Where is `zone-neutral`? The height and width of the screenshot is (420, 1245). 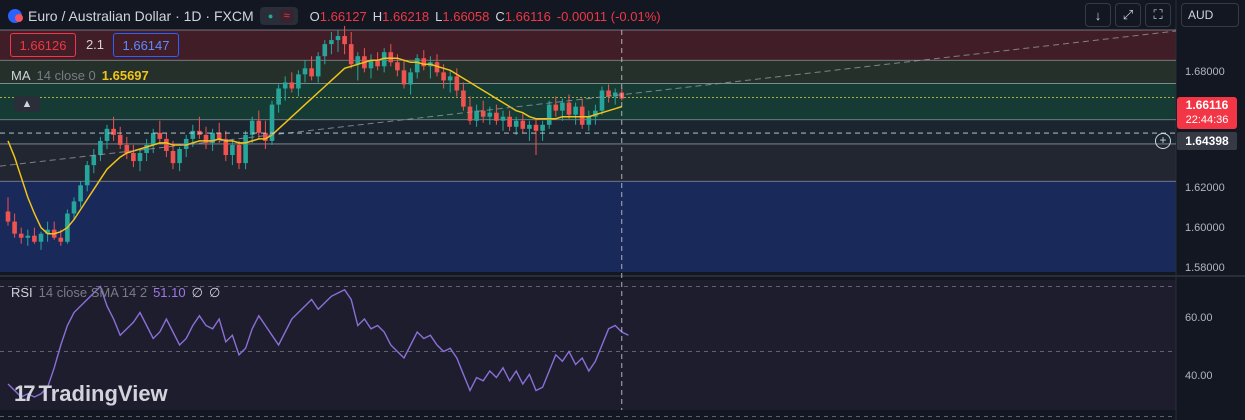 zone-neutral is located at coordinates (588, 162).